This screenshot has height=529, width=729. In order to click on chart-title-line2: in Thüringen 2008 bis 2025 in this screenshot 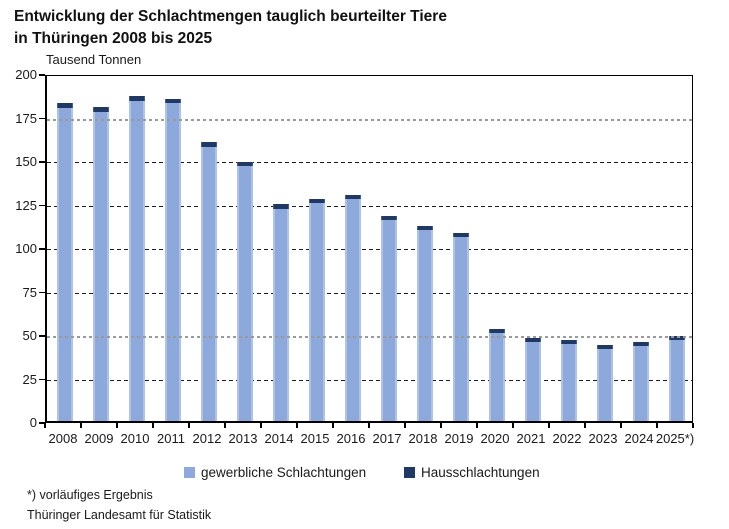, I will do `click(113, 38)`.